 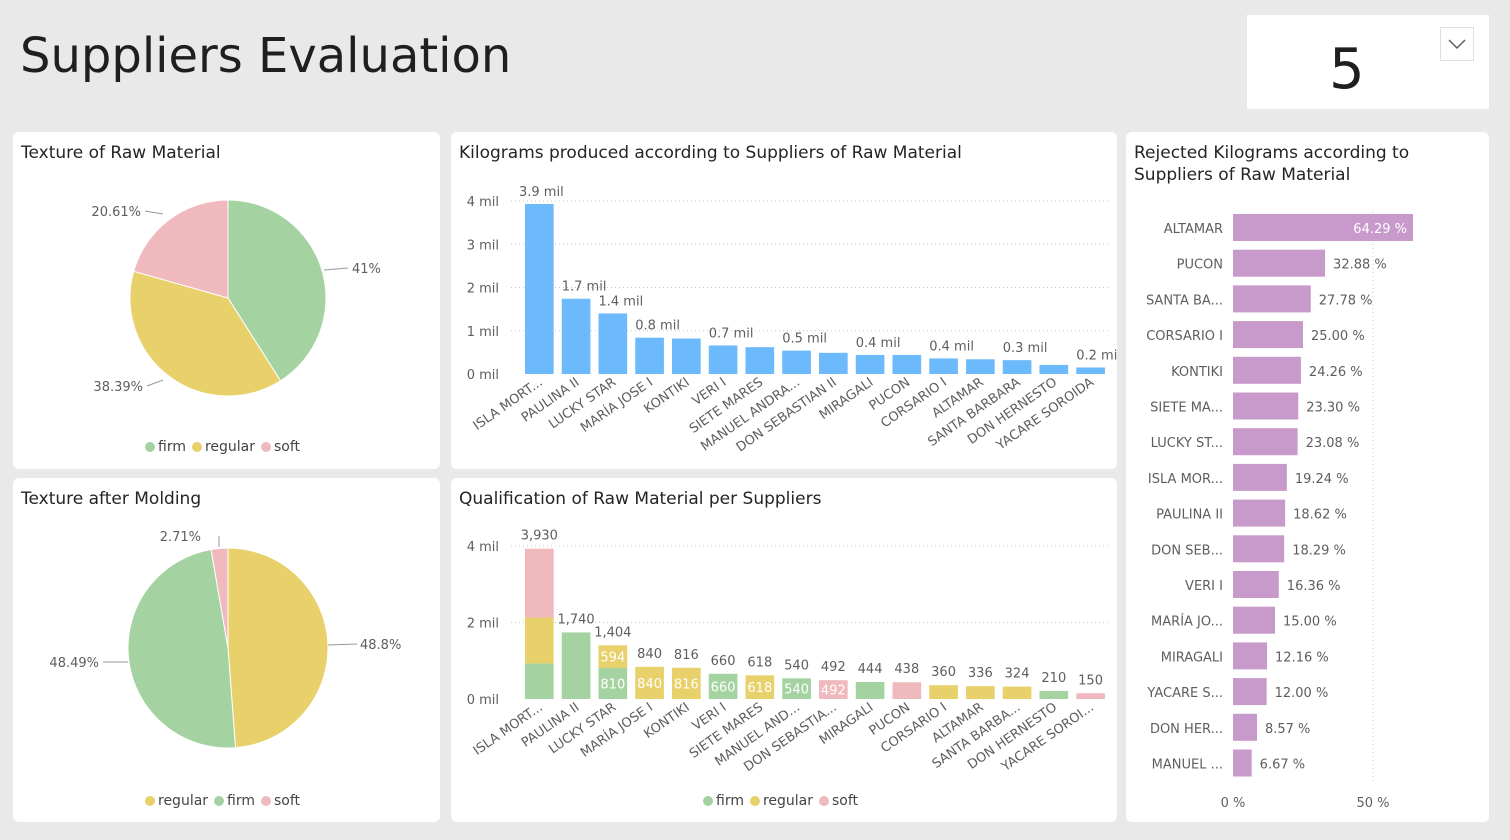 What do you see at coordinates (1322, 479) in the screenshot?
I see `data-label: 19.24 %` at bounding box center [1322, 479].